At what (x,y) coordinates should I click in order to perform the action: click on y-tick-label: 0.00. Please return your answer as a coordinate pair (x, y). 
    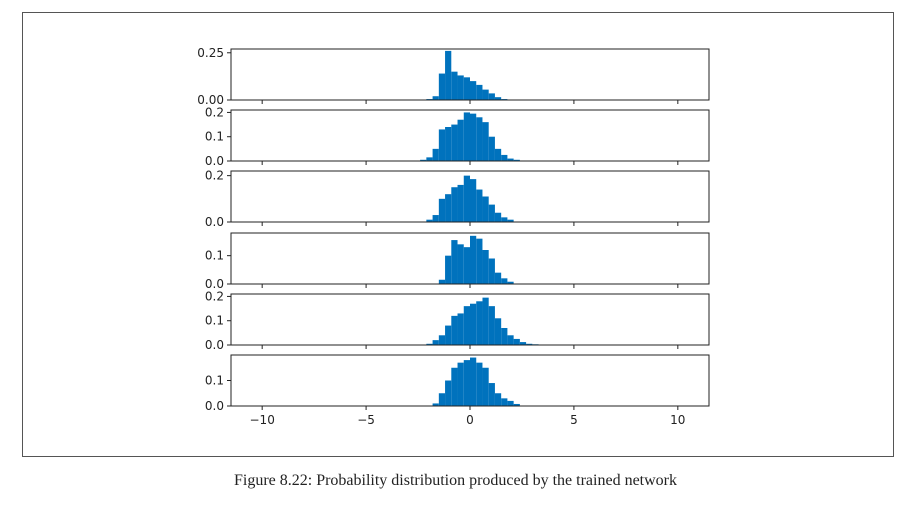
    Looking at the image, I should click on (210, 100).